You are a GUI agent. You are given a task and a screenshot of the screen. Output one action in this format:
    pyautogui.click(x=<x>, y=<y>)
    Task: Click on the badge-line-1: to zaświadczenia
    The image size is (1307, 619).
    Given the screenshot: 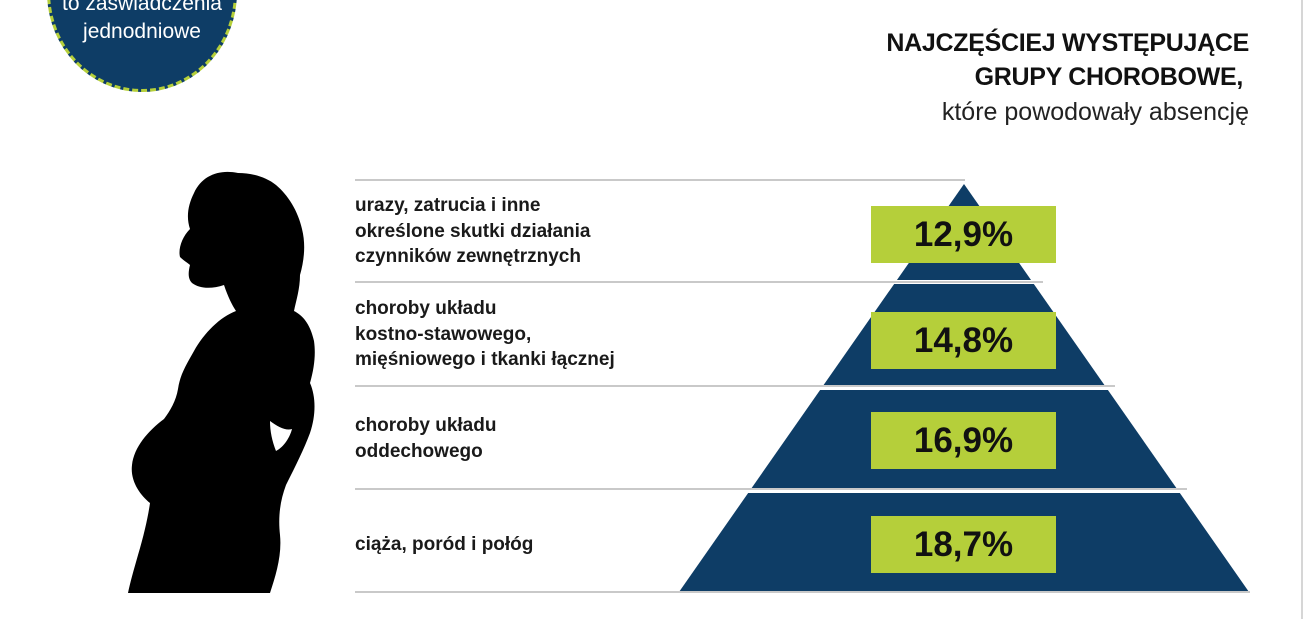 What is the action you would take?
    pyautogui.click(x=142, y=7)
    